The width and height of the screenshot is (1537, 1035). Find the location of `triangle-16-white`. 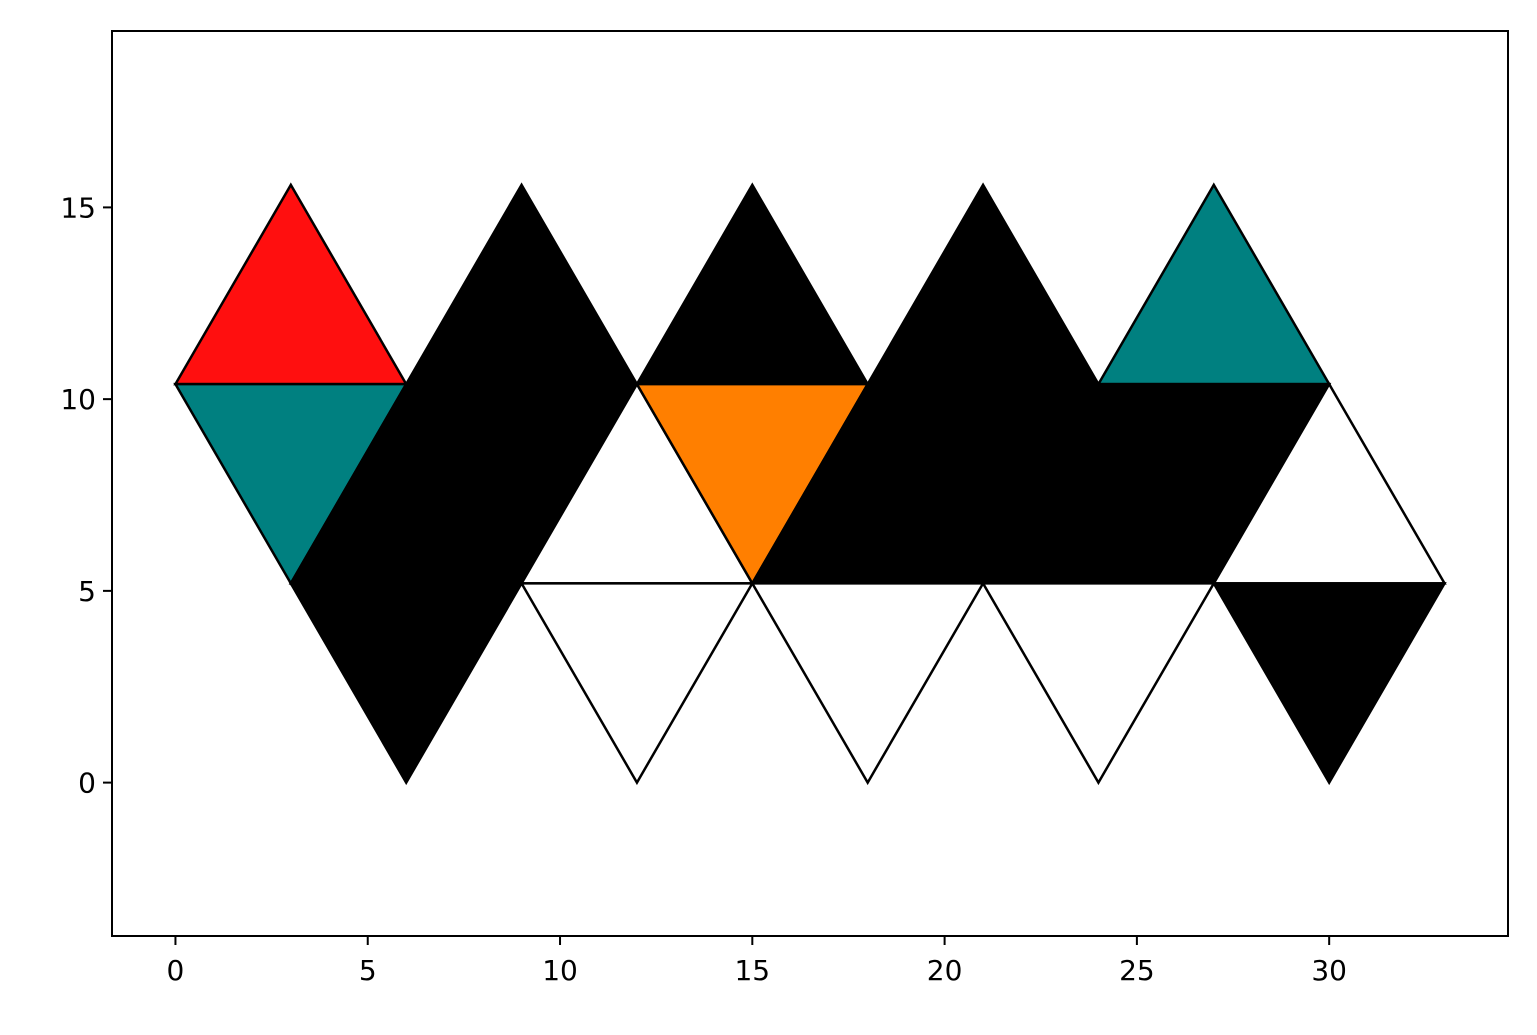

triangle-16-white is located at coordinates (1098, 684).